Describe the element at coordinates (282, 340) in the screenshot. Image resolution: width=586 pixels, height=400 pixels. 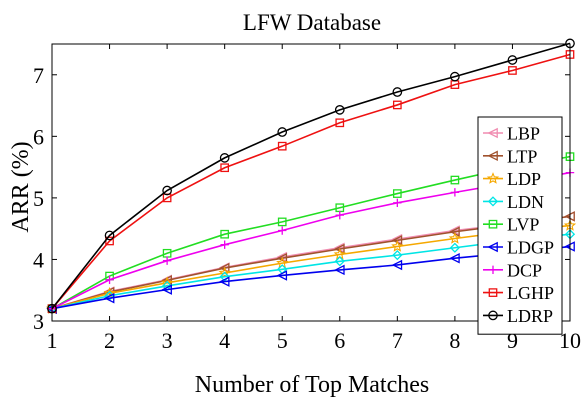
I see `x-tick-label: 5` at that location.